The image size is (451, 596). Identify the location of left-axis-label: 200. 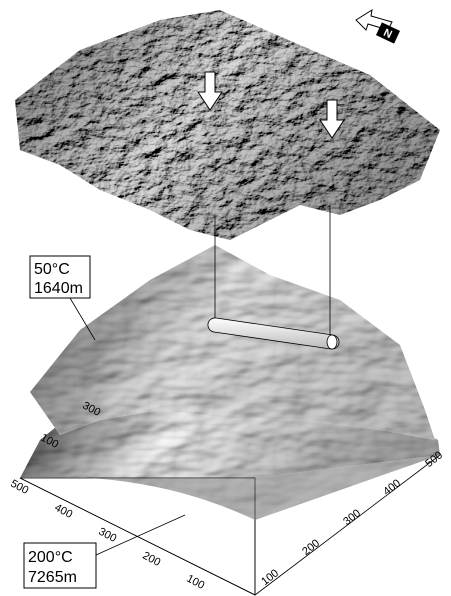
(151, 559).